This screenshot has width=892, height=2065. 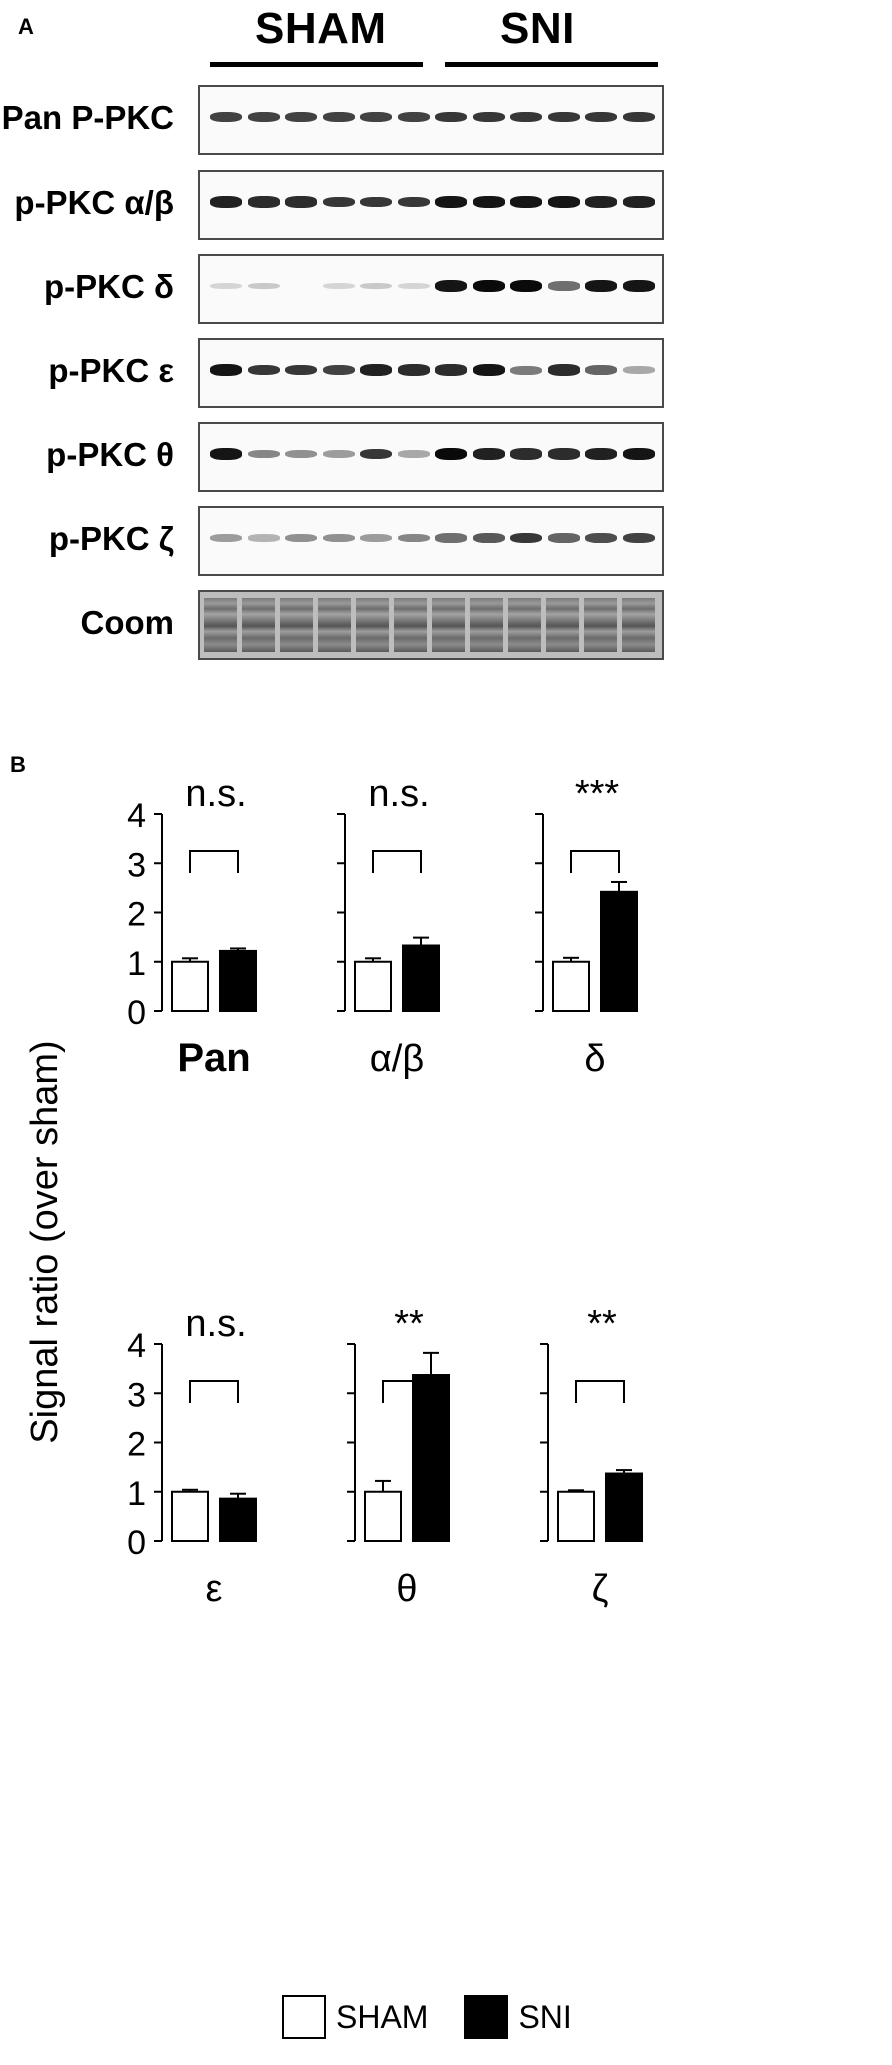 What do you see at coordinates (551, 64) in the screenshot?
I see `sni-group-line` at bounding box center [551, 64].